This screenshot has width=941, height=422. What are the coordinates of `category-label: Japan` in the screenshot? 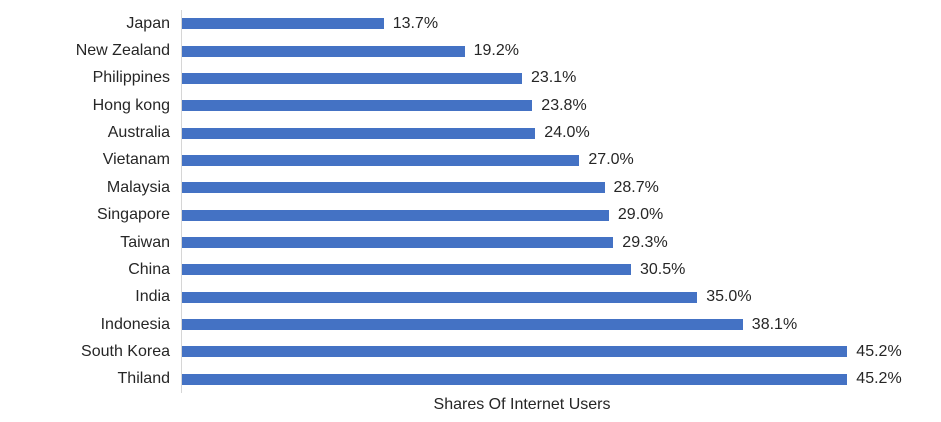 It's located at (148, 23).